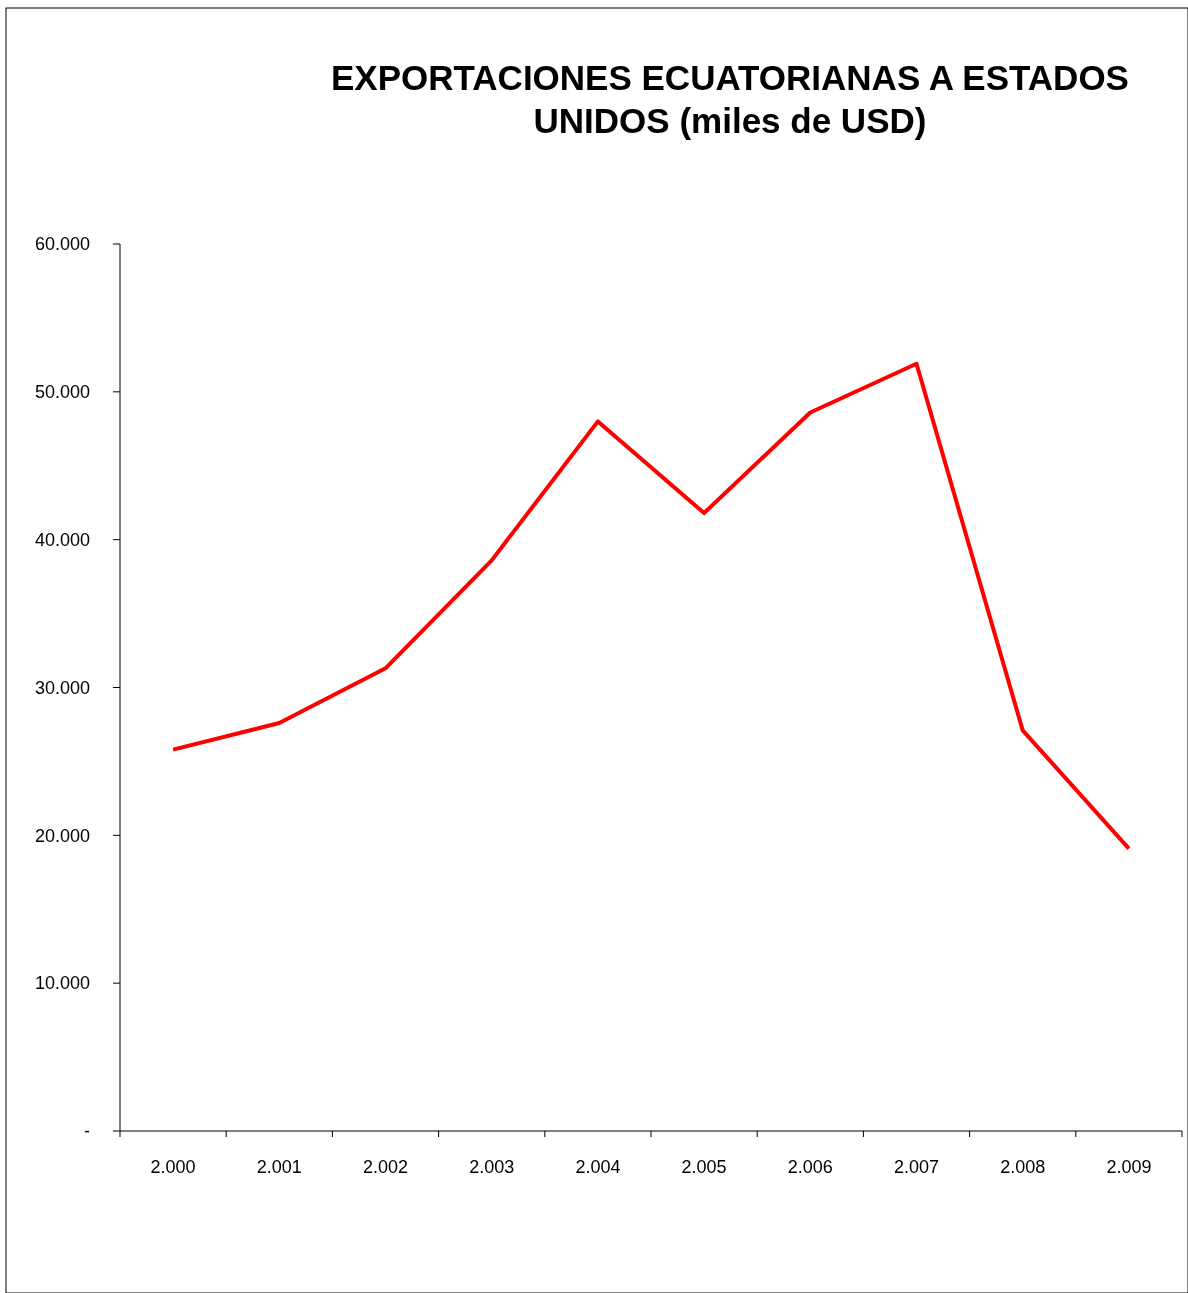  I want to click on y-tick-label: 30.000, so click(62, 687).